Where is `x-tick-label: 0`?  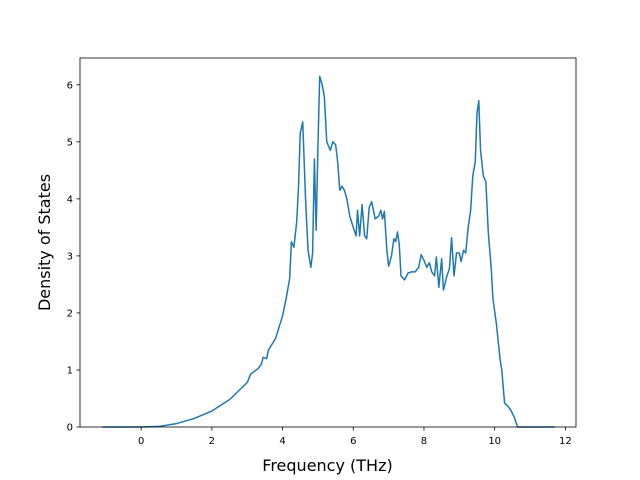 x-tick-label: 0 is located at coordinates (141, 441).